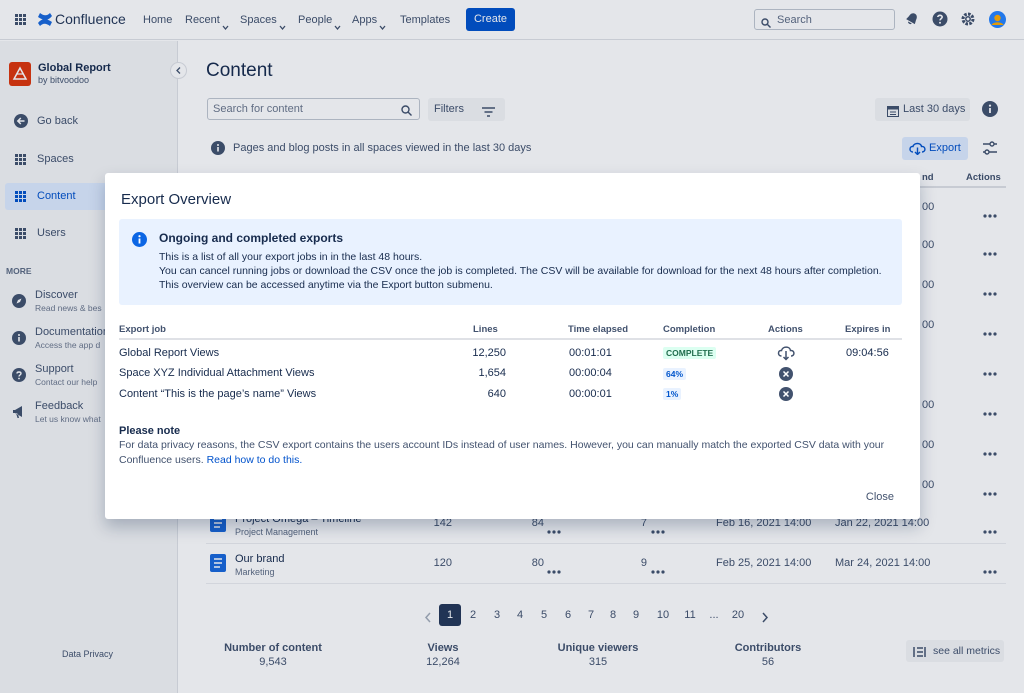 The image size is (1024, 693). I want to click on nav-item: Templates, so click(425, 19).